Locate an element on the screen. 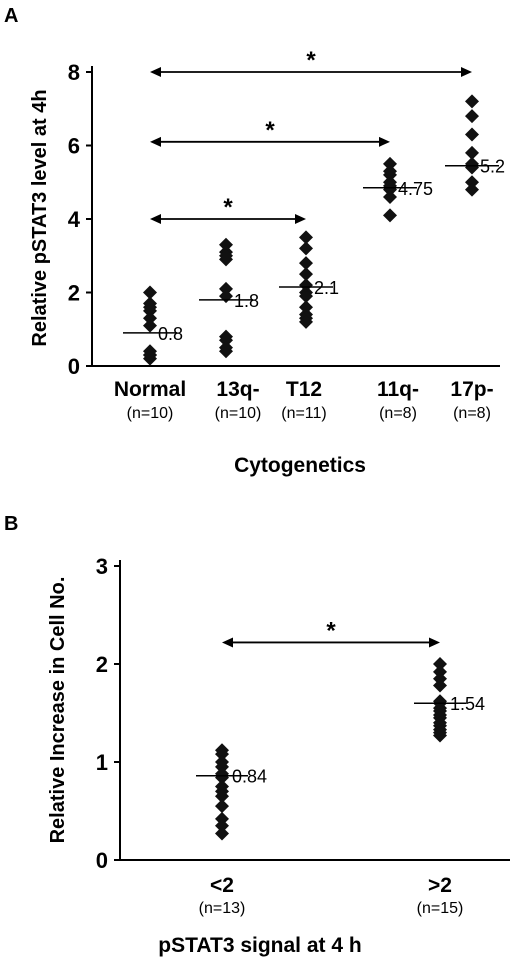 The image size is (520, 970). median-label: 0.84 is located at coordinates (249, 777).